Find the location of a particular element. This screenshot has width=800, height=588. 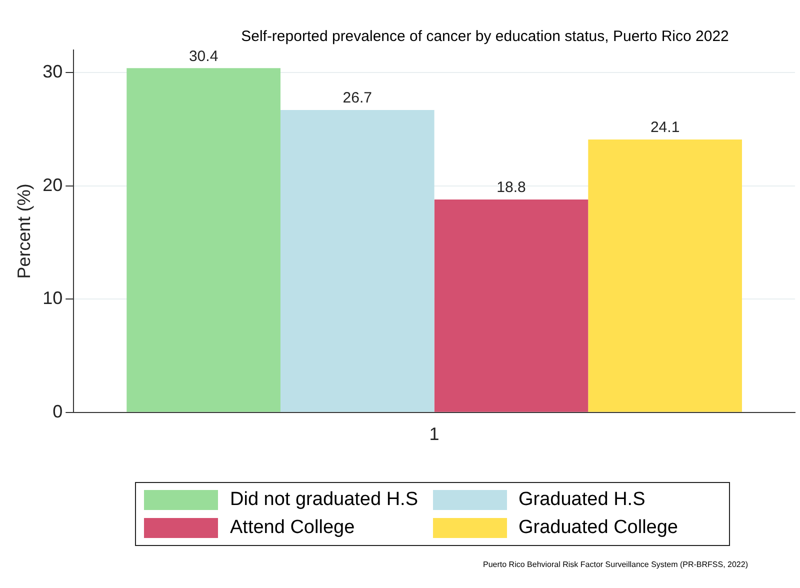

legend-label: Graduated College is located at coordinates (598, 528).